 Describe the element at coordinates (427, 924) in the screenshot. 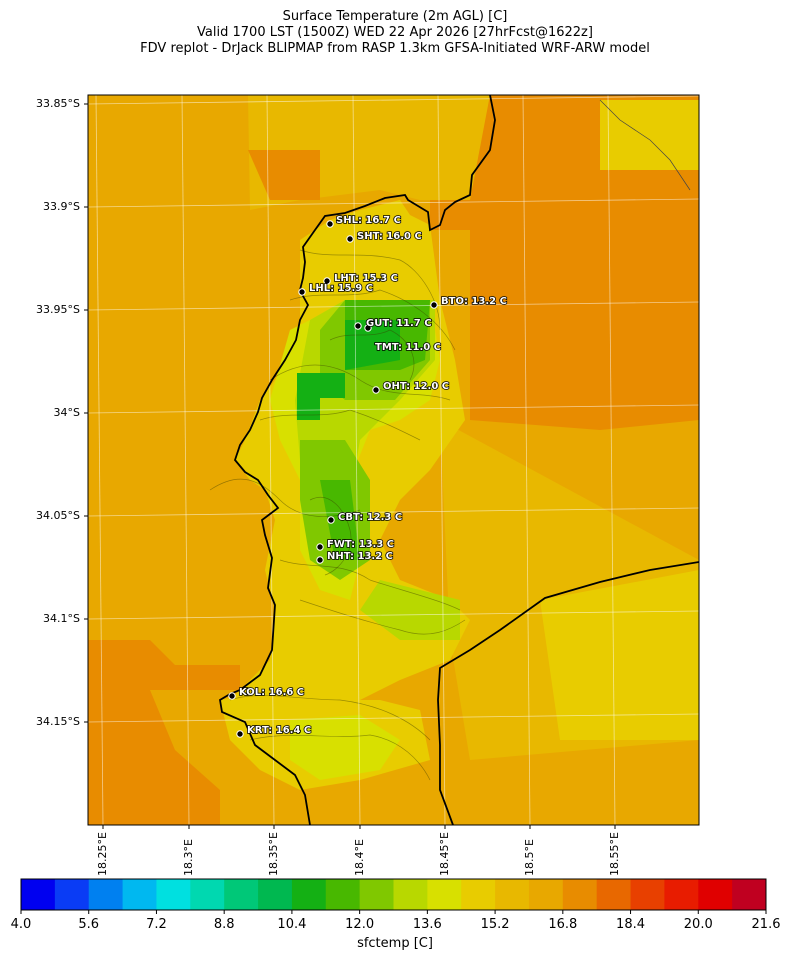

I see `colorbar-tick-label: 13.6` at that location.